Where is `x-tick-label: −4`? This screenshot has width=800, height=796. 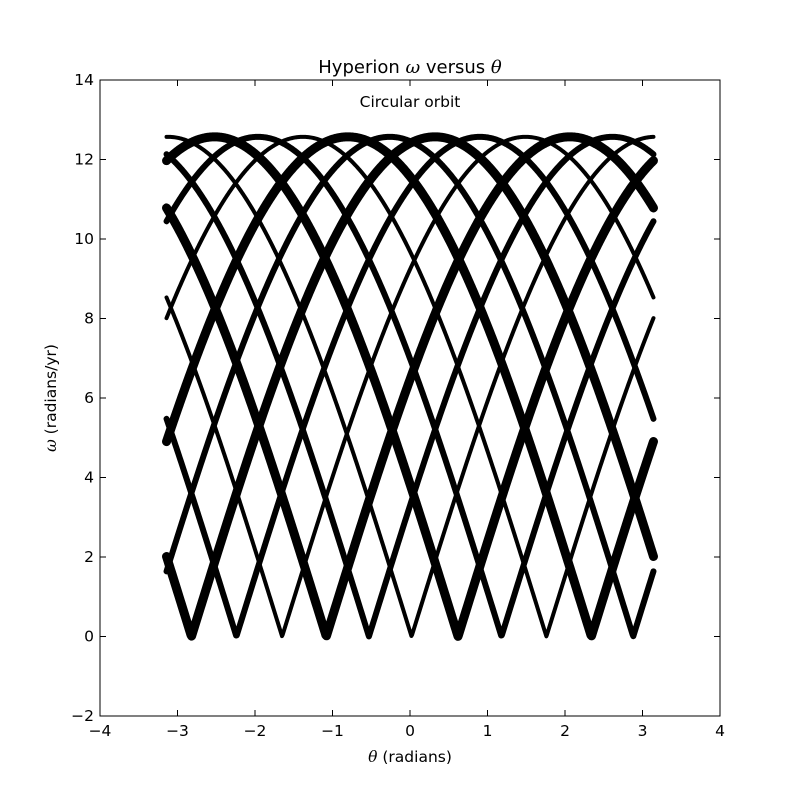
x-tick-label: −4 is located at coordinates (100, 731).